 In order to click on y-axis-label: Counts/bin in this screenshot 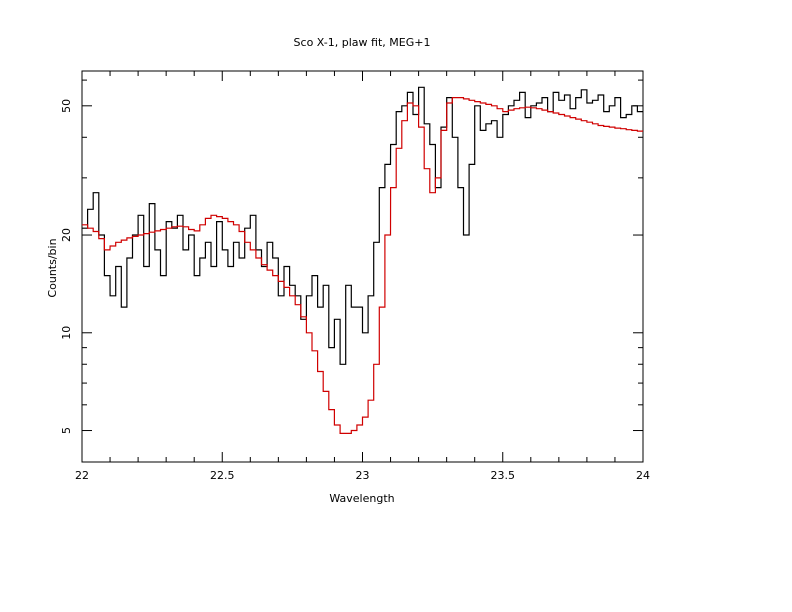, I will do `click(52, 267)`.